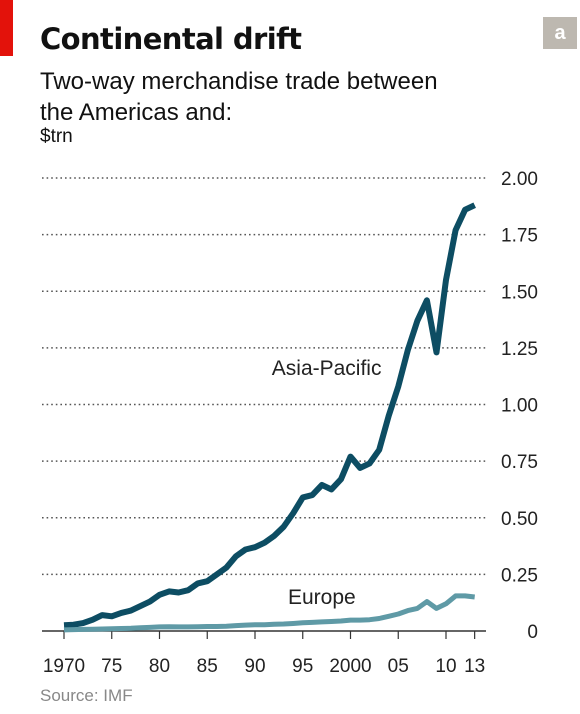 The width and height of the screenshot is (580, 714). Describe the element at coordinates (264, 654) in the screenshot. I see `x-tick-labels: 1970 75 80 85 90 95 2000 05 10 13` at that location.